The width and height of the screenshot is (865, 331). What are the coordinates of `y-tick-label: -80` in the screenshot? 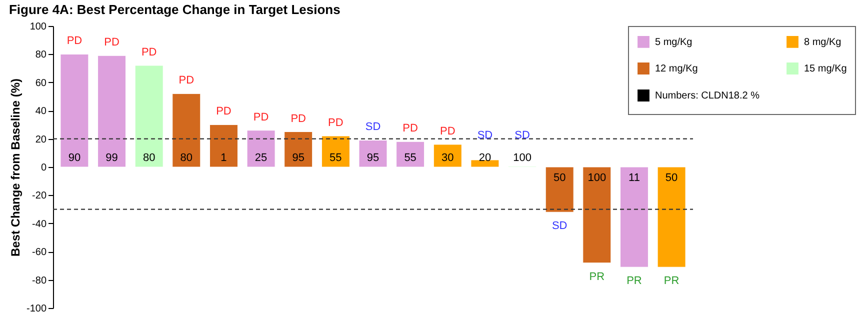 It's located at (39, 280).